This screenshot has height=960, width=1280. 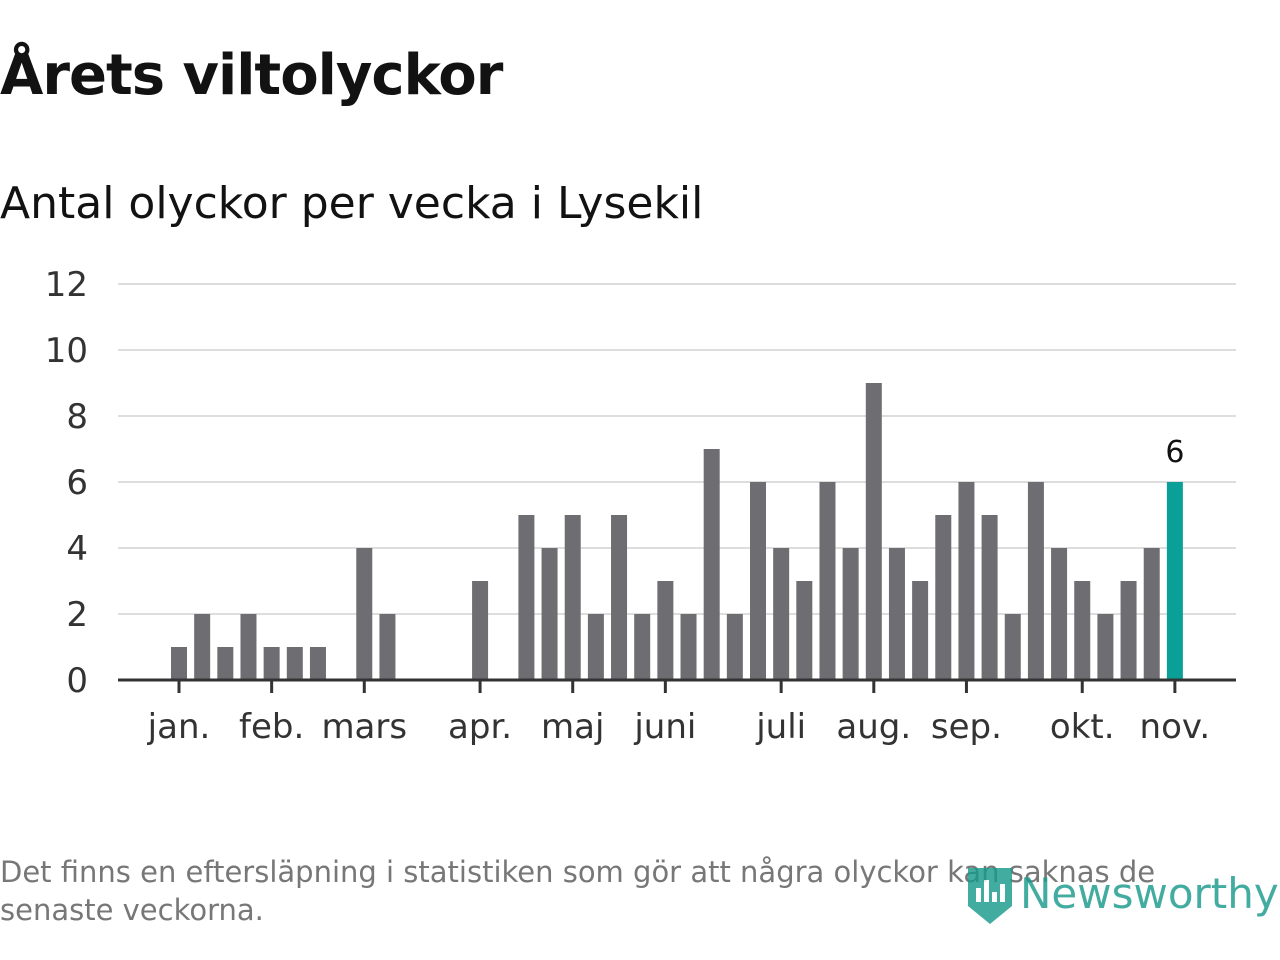 I want to click on y-axis-ticks: 0 2 4 6 8 10 12, so click(x=66, y=483).